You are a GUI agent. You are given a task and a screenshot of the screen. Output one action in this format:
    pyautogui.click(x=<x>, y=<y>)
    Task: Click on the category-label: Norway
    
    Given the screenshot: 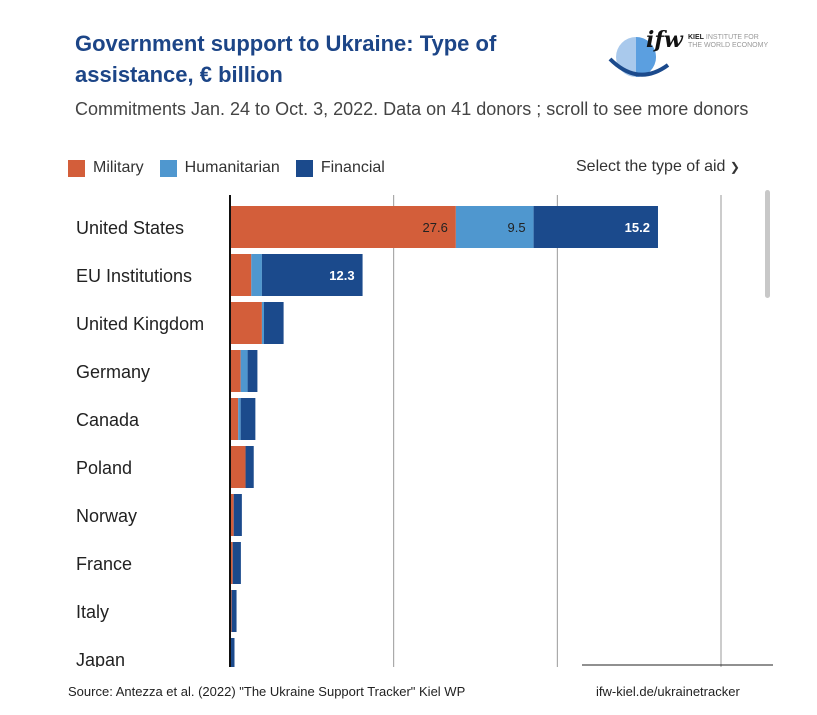 What is the action you would take?
    pyautogui.click(x=106, y=516)
    